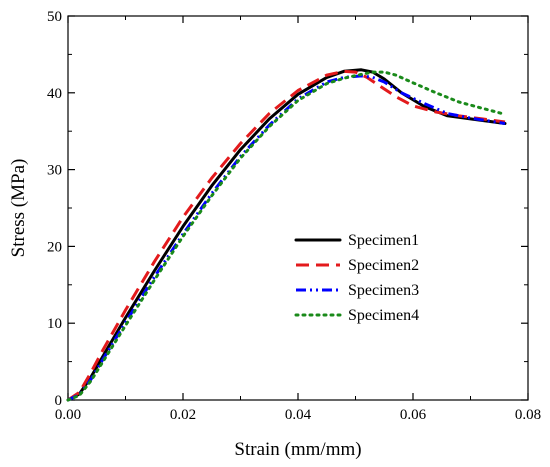 The width and height of the screenshot is (550, 467). I want to click on y-tick-label: 40, so click(54, 94).